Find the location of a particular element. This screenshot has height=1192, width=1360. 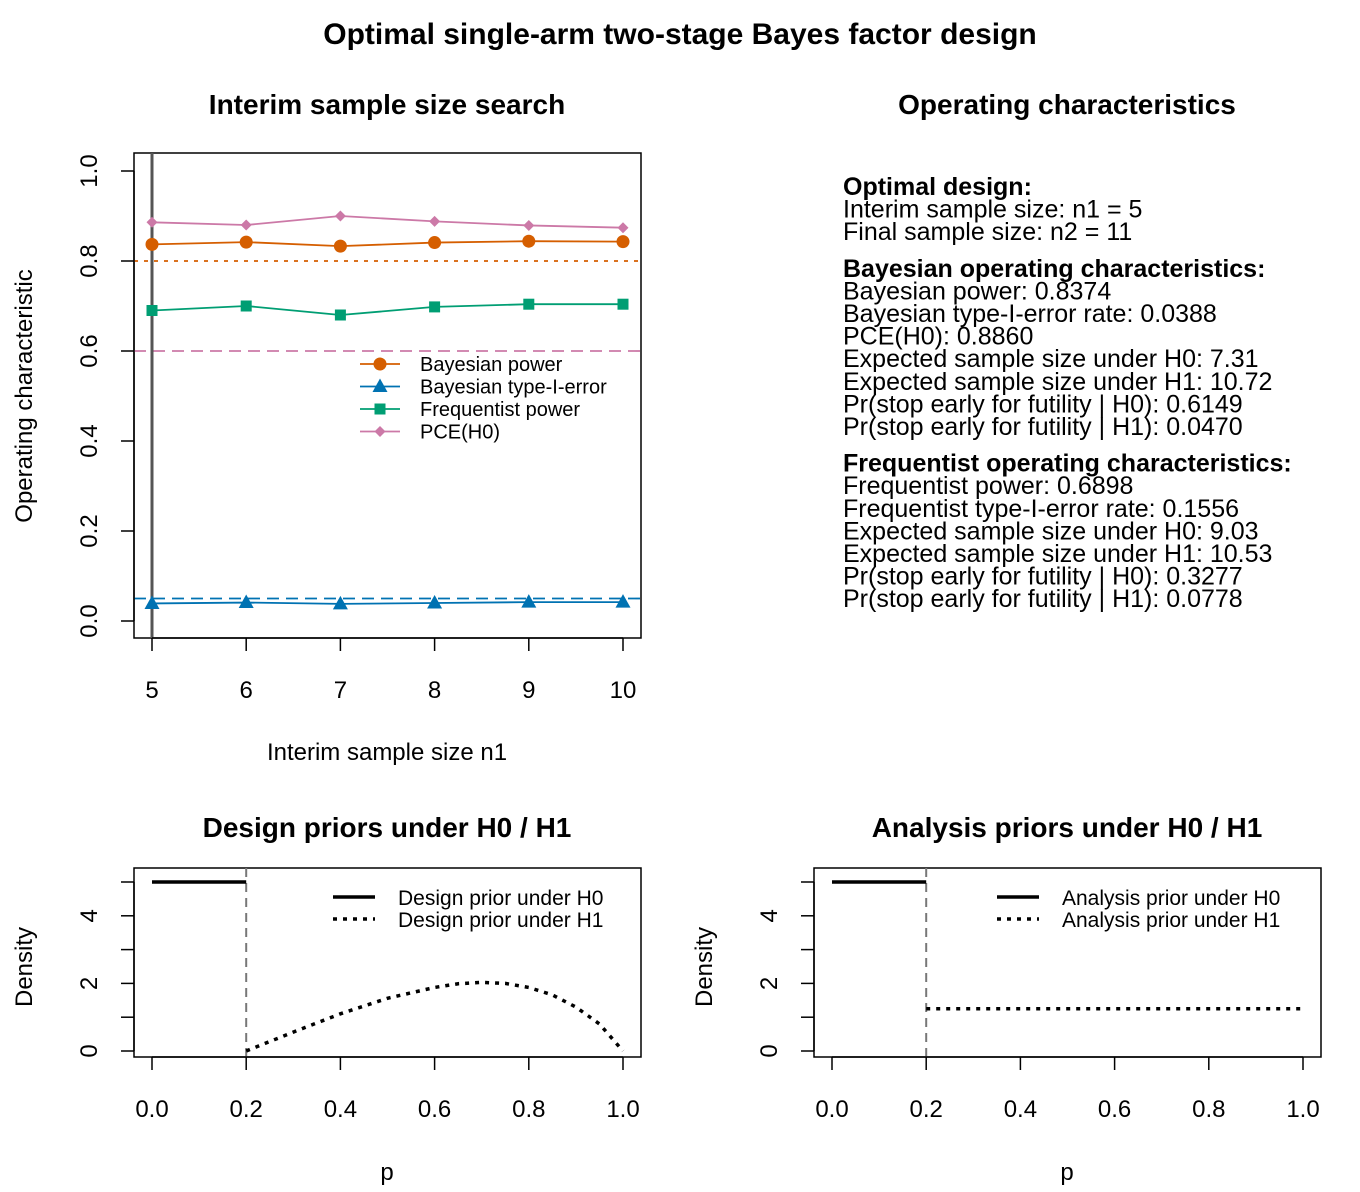

x-tick-label: 5 is located at coordinates (151, 690).